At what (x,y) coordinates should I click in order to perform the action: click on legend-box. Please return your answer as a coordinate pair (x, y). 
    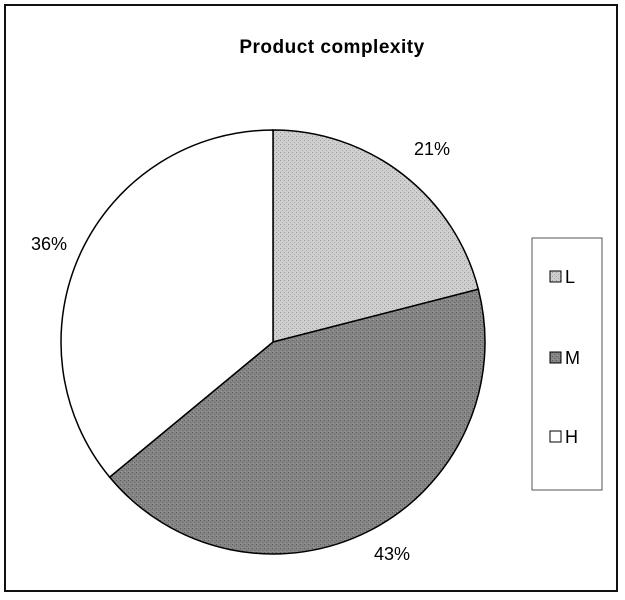
    Looking at the image, I should click on (567, 364).